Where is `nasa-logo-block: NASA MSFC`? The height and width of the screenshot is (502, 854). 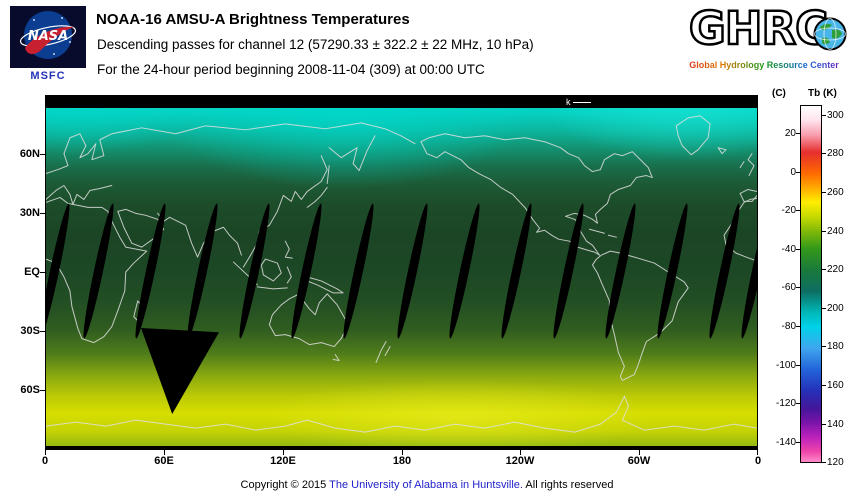
nasa-logo-block: NASA MSFC is located at coordinates (48, 44).